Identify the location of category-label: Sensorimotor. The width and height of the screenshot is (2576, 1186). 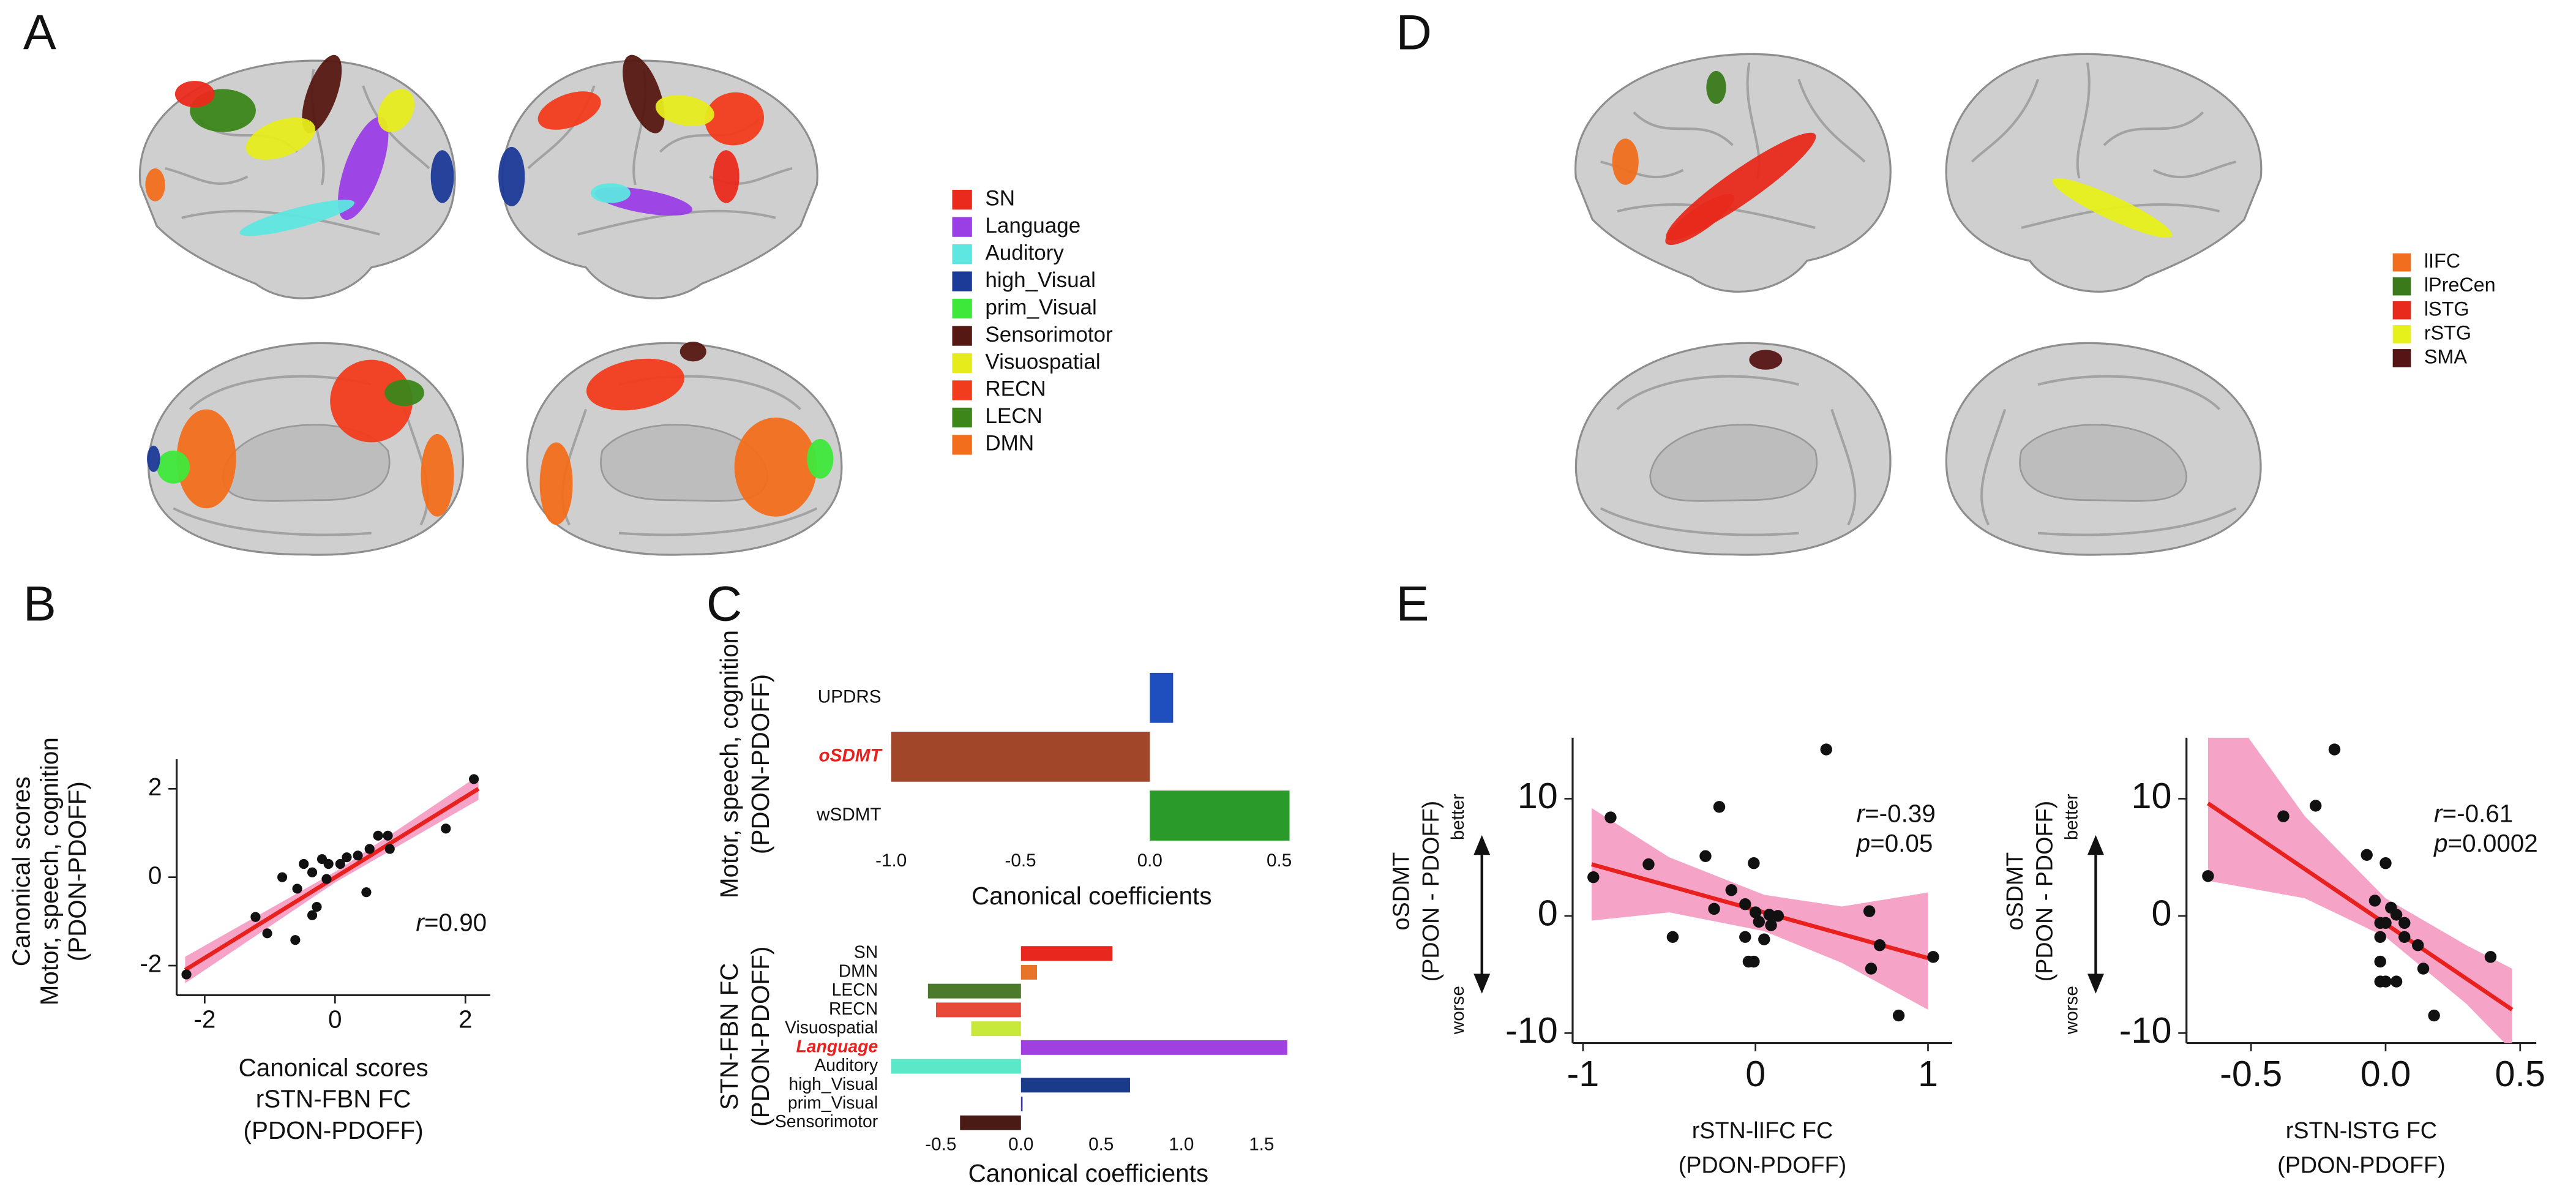
(826, 1121).